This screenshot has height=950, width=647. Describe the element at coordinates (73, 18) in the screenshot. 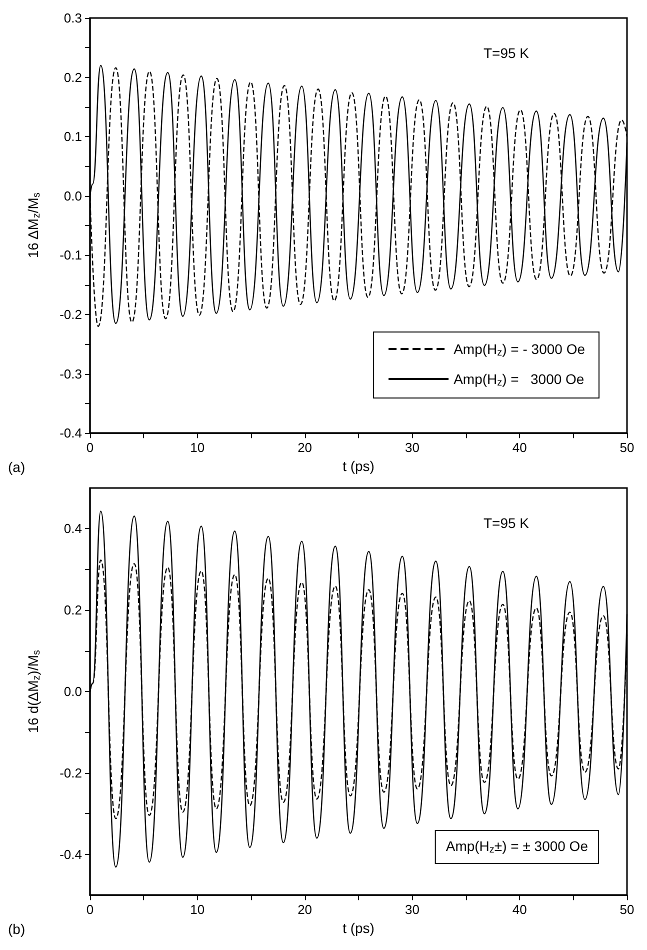

I see `y-tick-label: 0.3` at that location.